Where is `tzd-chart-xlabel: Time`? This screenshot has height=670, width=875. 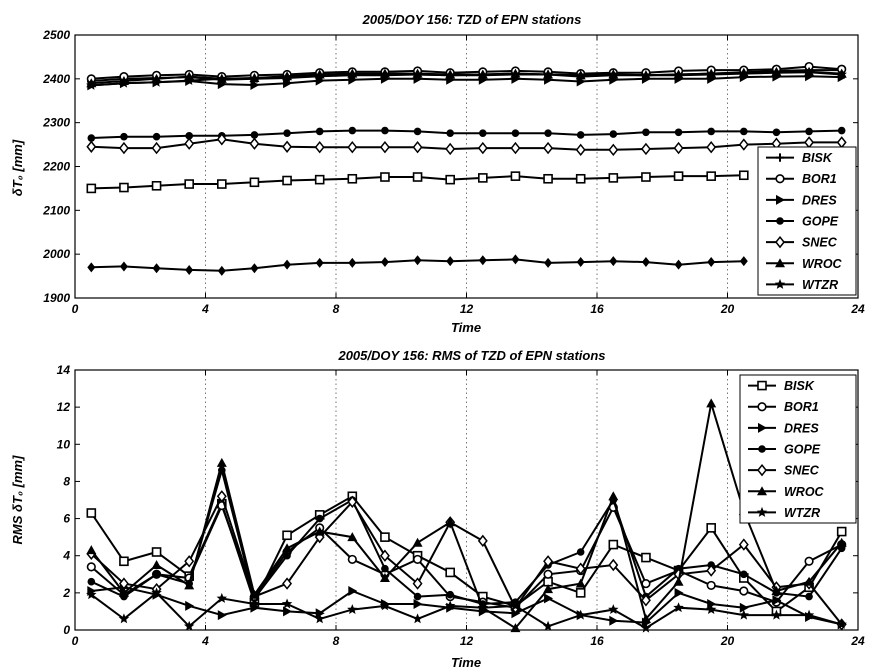 tzd-chart-xlabel: Time is located at coordinates (466, 327).